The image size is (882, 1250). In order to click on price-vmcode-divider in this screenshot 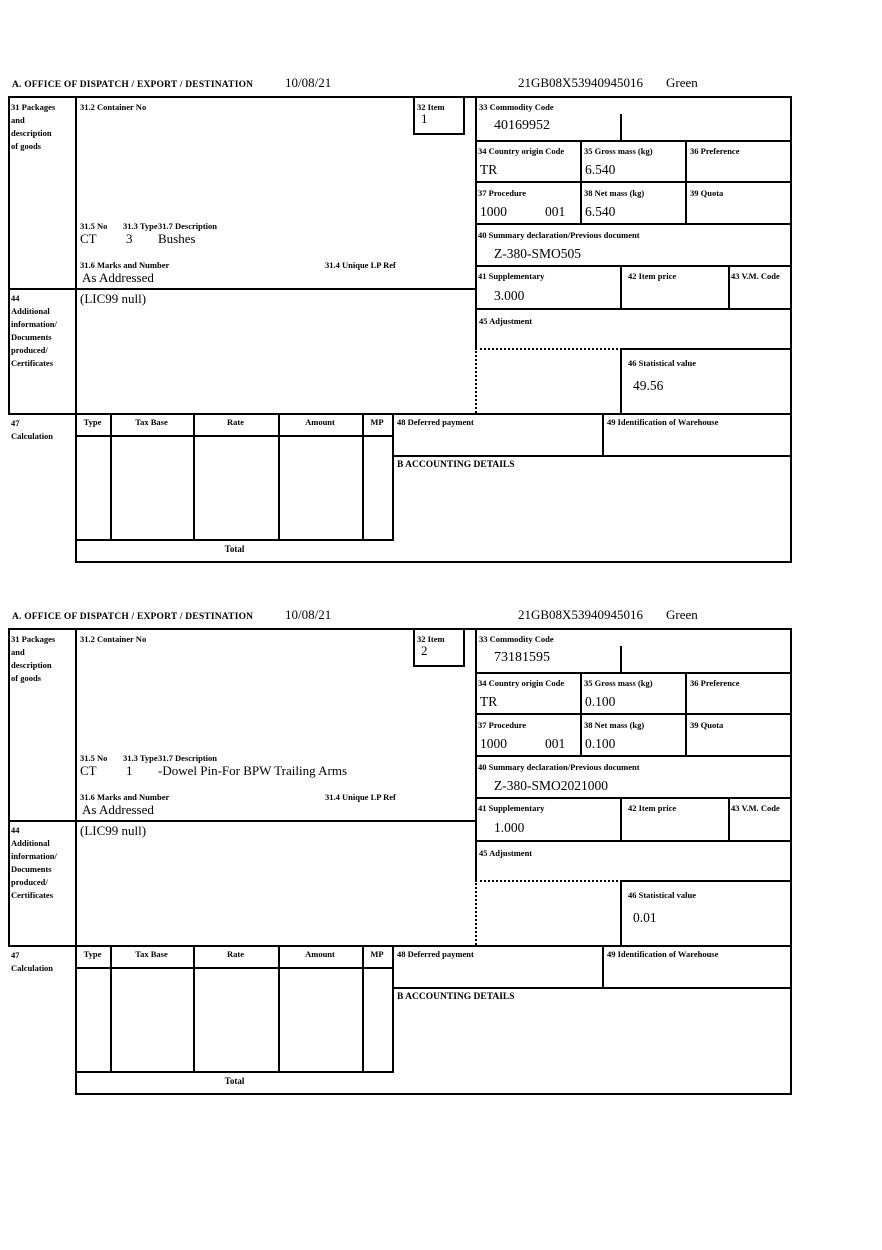, I will do `click(729, 819)`.